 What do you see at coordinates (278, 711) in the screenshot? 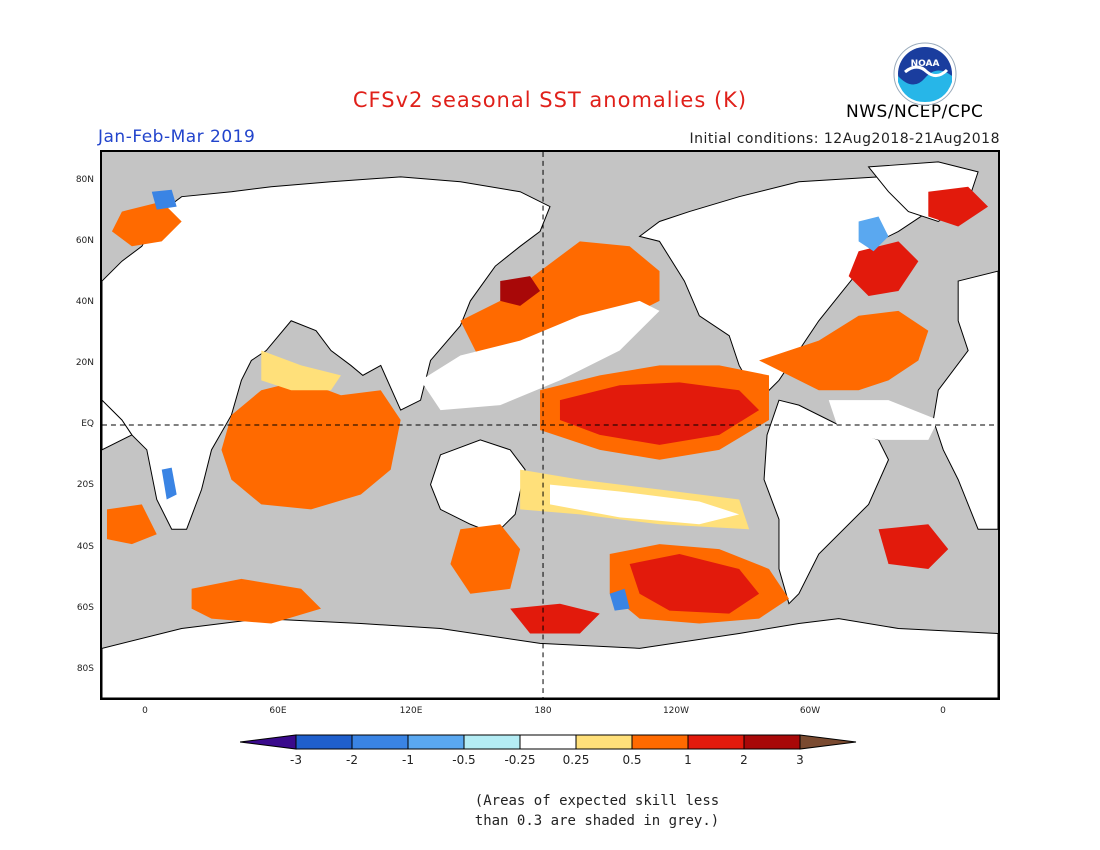
I see `lon-label: 60E` at bounding box center [278, 711].